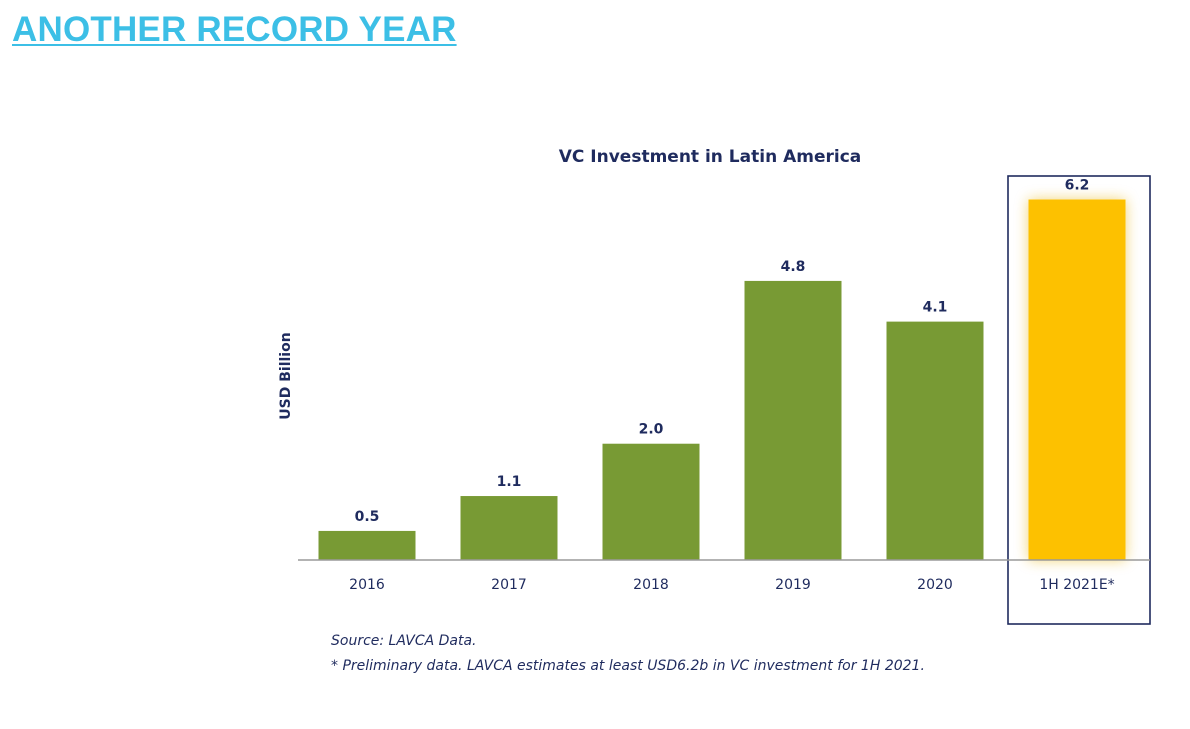 The width and height of the screenshot is (1190, 729). What do you see at coordinates (651, 430) in the screenshot?
I see `bar-value-label: 2.0` at bounding box center [651, 430].